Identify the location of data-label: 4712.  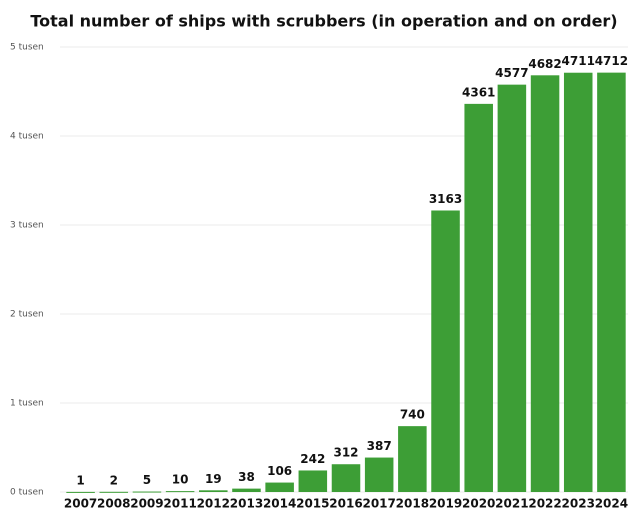
(611, 61).